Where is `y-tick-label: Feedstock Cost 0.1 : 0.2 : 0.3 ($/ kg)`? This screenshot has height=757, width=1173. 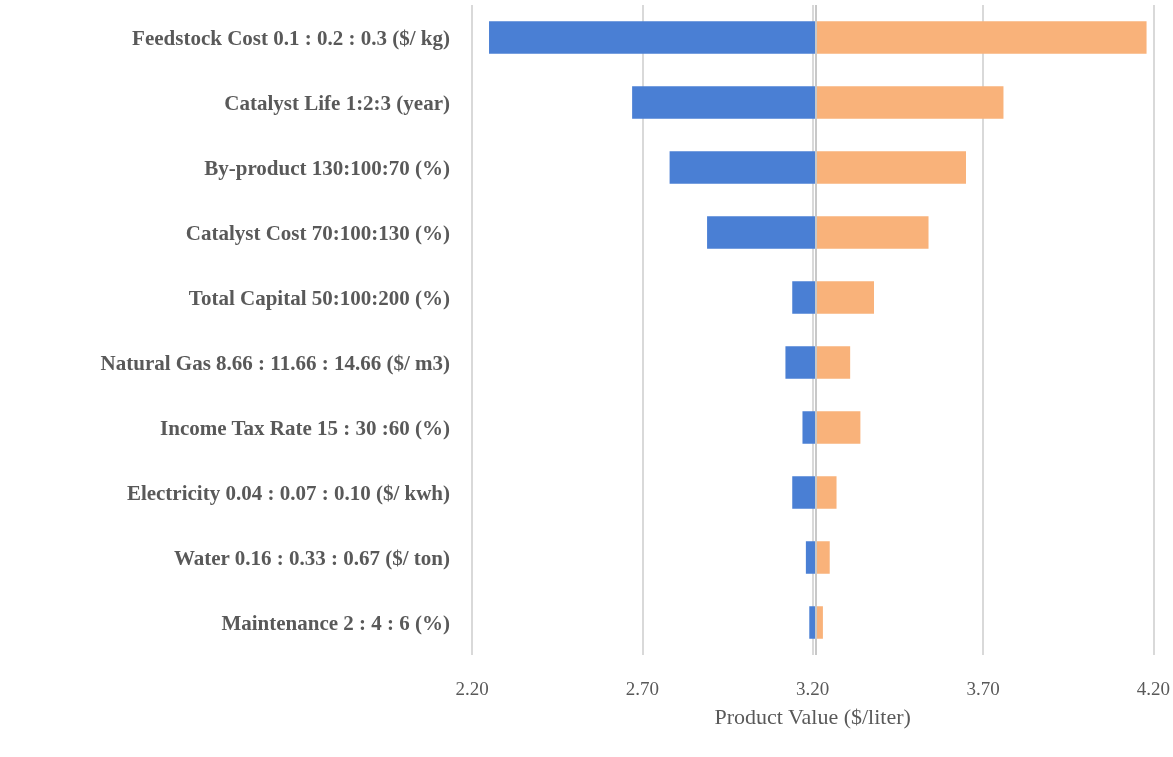
y-tick-label: Feedstock Cost 0.1 : 0.2 : 0.3 ($/ kg) is located at coordinates (291, 37).